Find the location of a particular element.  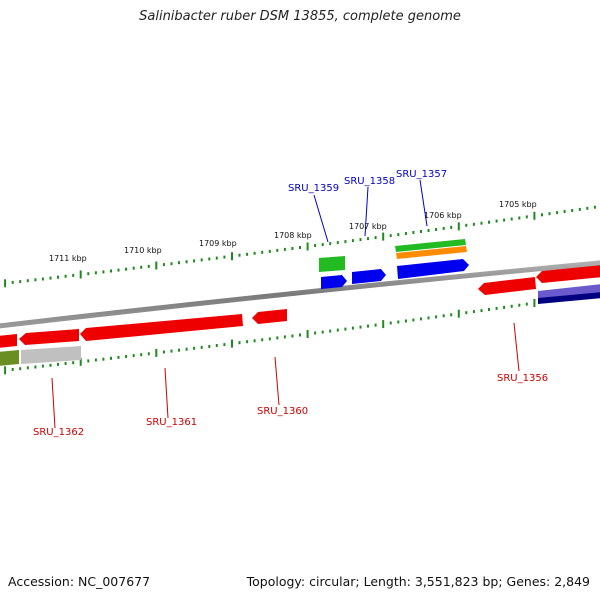

gene-red-right-edge is located at coordinates (568, 274).